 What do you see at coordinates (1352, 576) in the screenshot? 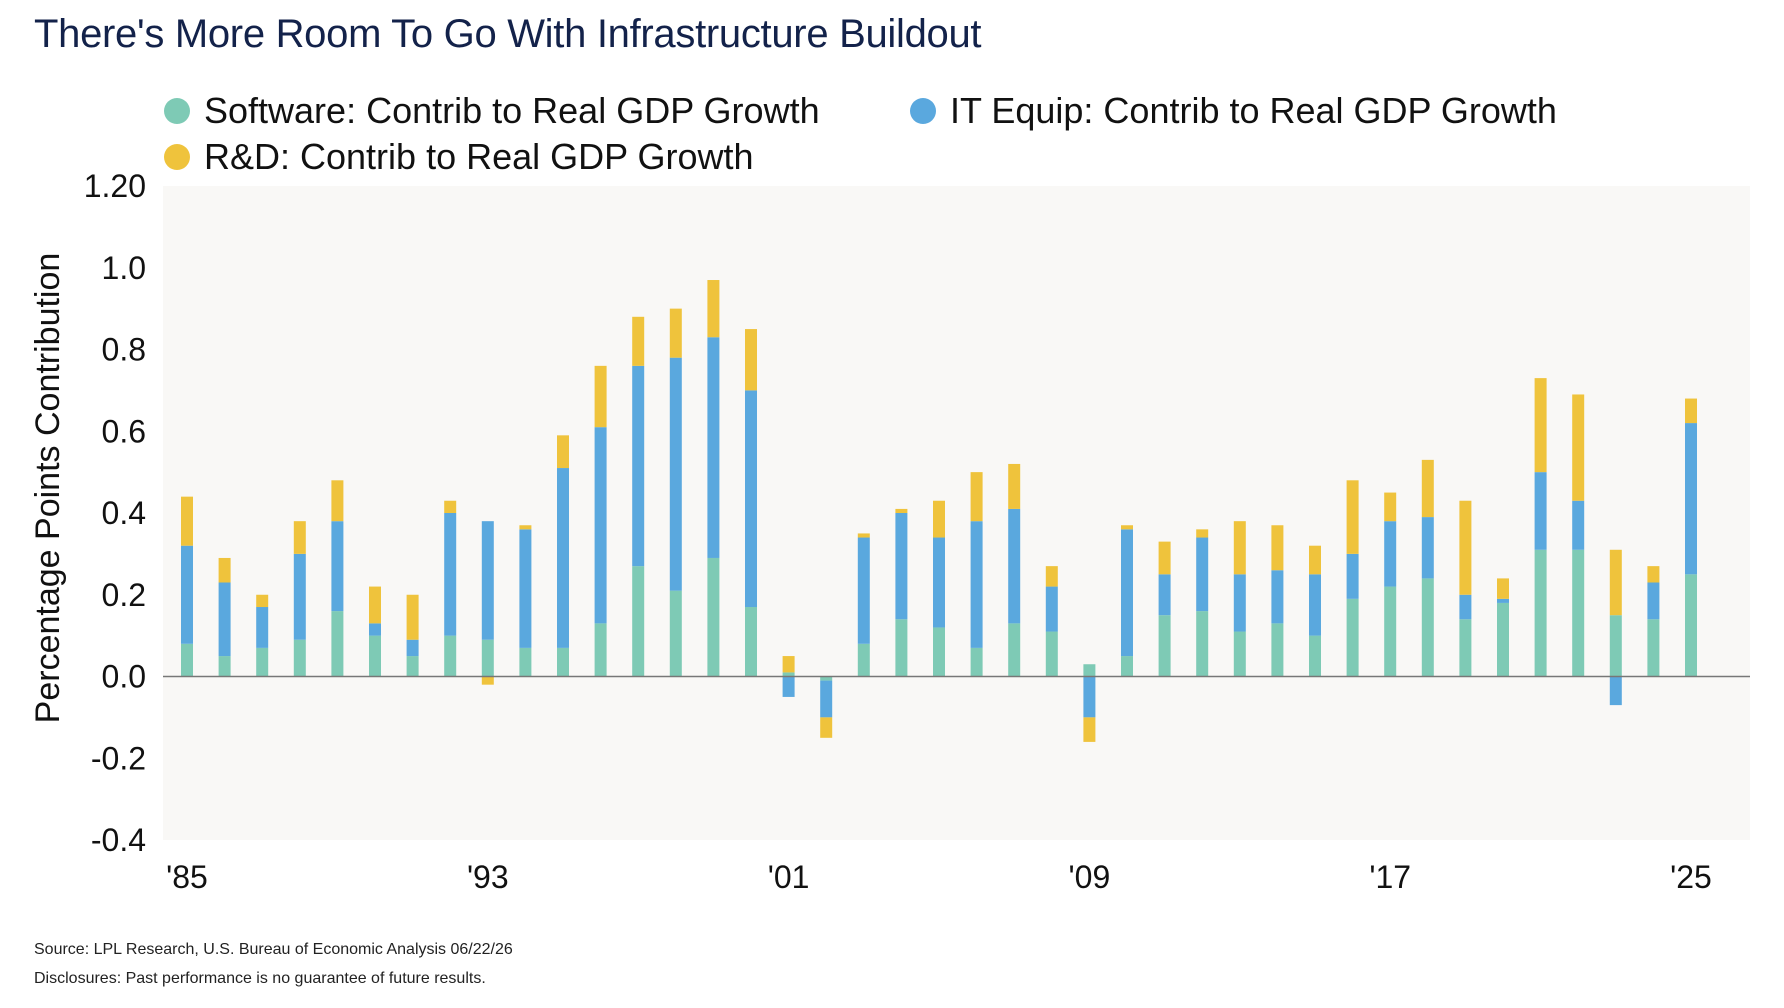
I see `bar-it-equip-2016` at bounding box center [1352, 576].